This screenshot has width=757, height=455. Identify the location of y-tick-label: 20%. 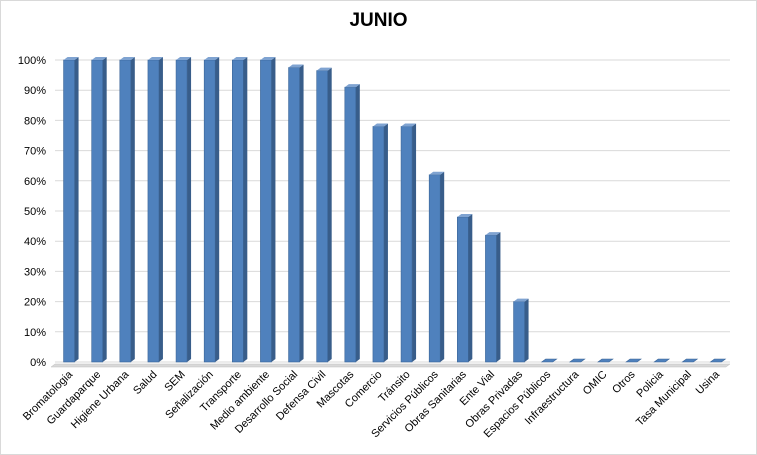
(35, 303).